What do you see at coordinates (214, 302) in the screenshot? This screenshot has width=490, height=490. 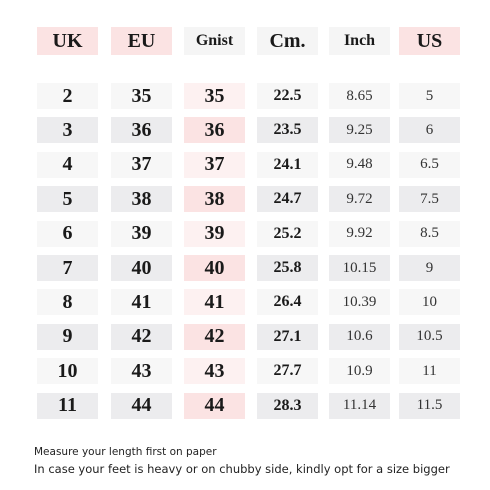 I see `cell-gnist: 41` at bounding box center [214, 302].